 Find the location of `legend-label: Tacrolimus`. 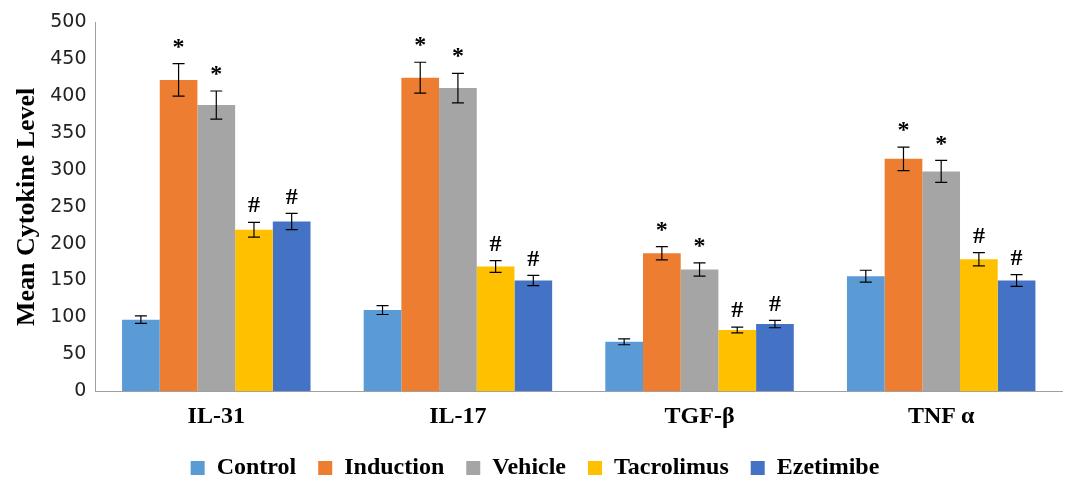

legend-label: Tacrolimus is located at coordinates (671, 466).